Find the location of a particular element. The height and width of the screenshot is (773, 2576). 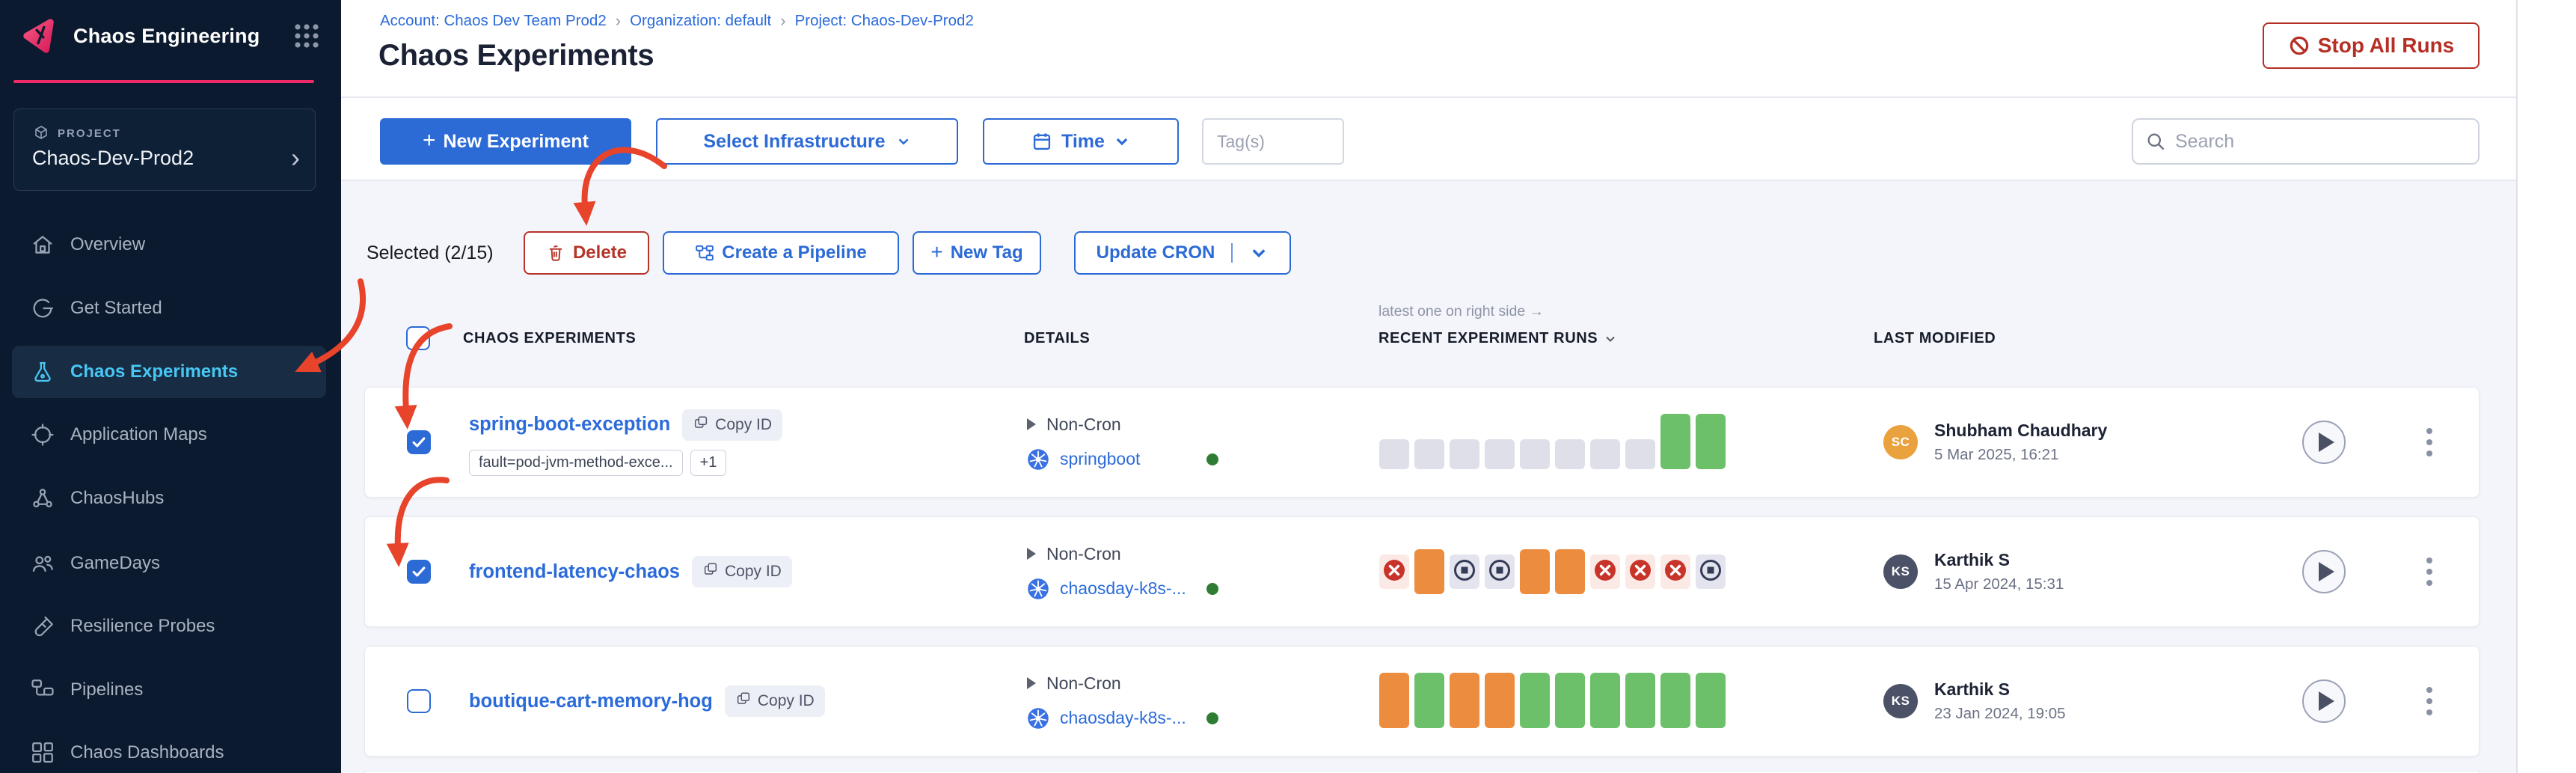

brand-title: Chaos Engineering is located at coordinates (166, 35).